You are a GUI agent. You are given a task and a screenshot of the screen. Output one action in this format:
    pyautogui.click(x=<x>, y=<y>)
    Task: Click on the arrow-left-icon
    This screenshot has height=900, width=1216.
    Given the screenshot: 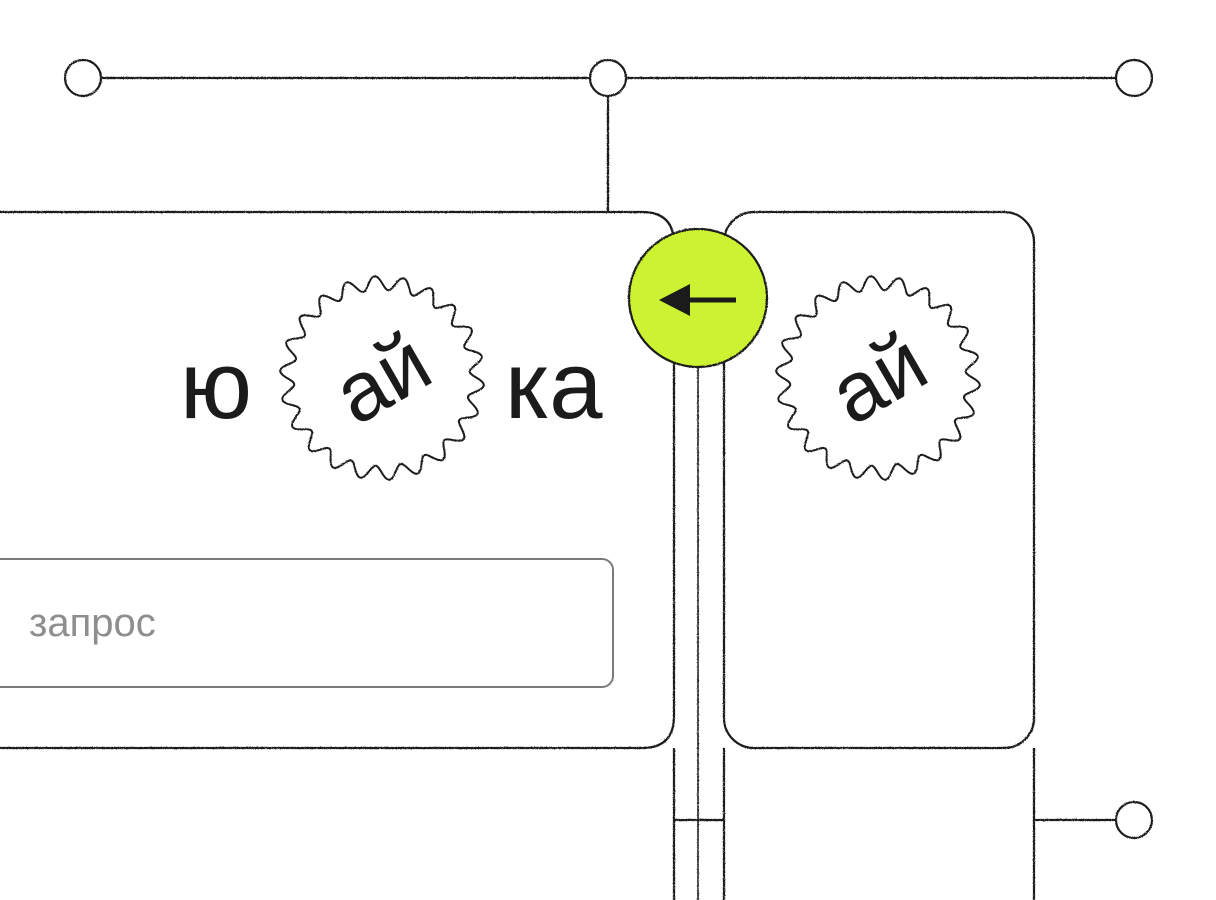 What is the action you would take?
    pyautogui.click(x=697, y=300)
    